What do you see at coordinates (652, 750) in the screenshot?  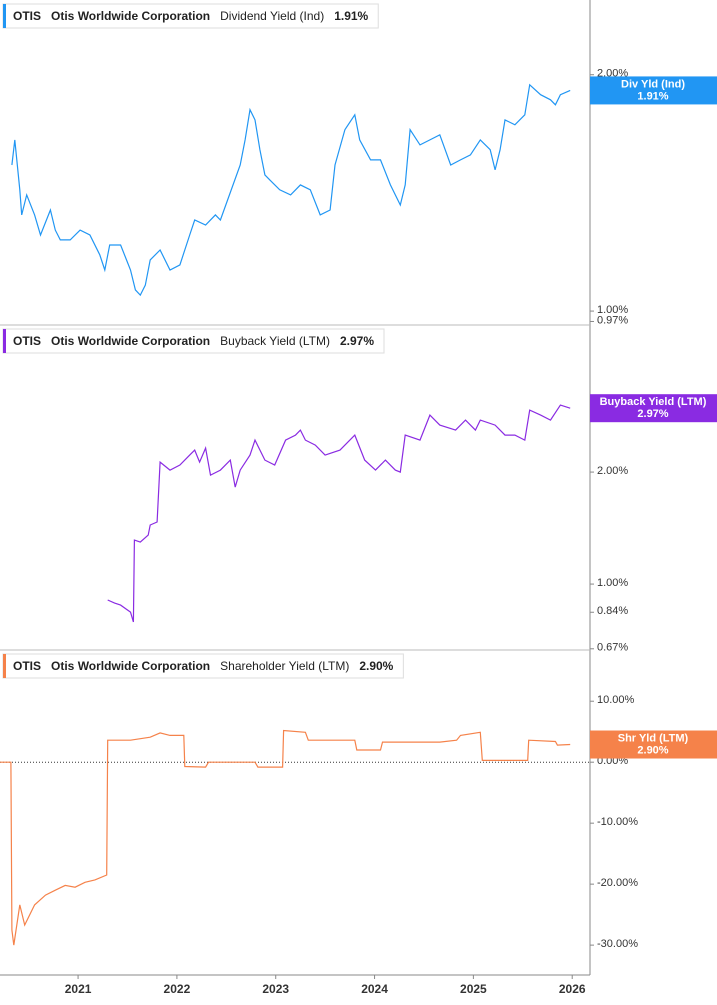 I see `last-value-label: 2.90%` at bounding box center [652, 750].